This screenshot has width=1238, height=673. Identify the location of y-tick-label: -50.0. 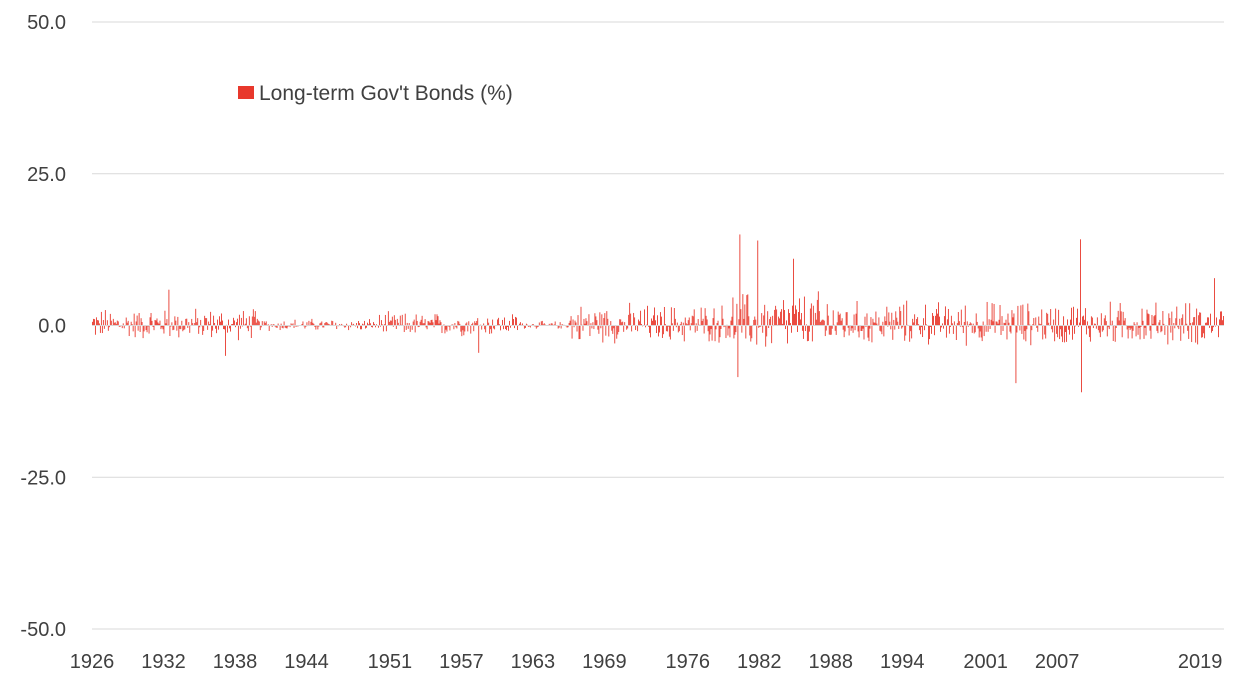
(43, 630).